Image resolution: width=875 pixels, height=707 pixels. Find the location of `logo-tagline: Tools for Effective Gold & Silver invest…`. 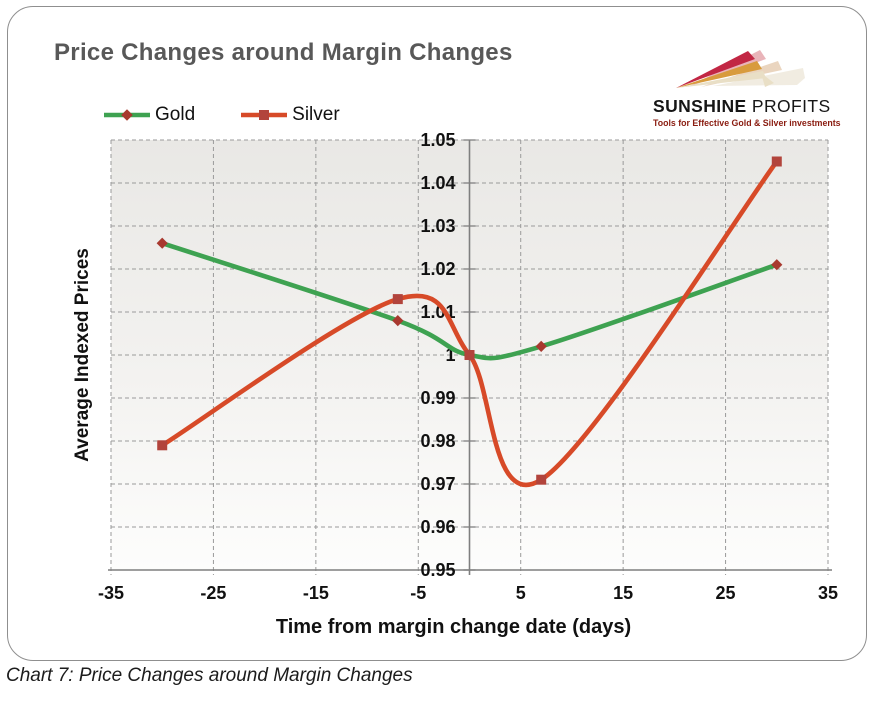

logo-tagline: Tools for Effective Gold & Silver invest… is located at coordinates (747, 123).